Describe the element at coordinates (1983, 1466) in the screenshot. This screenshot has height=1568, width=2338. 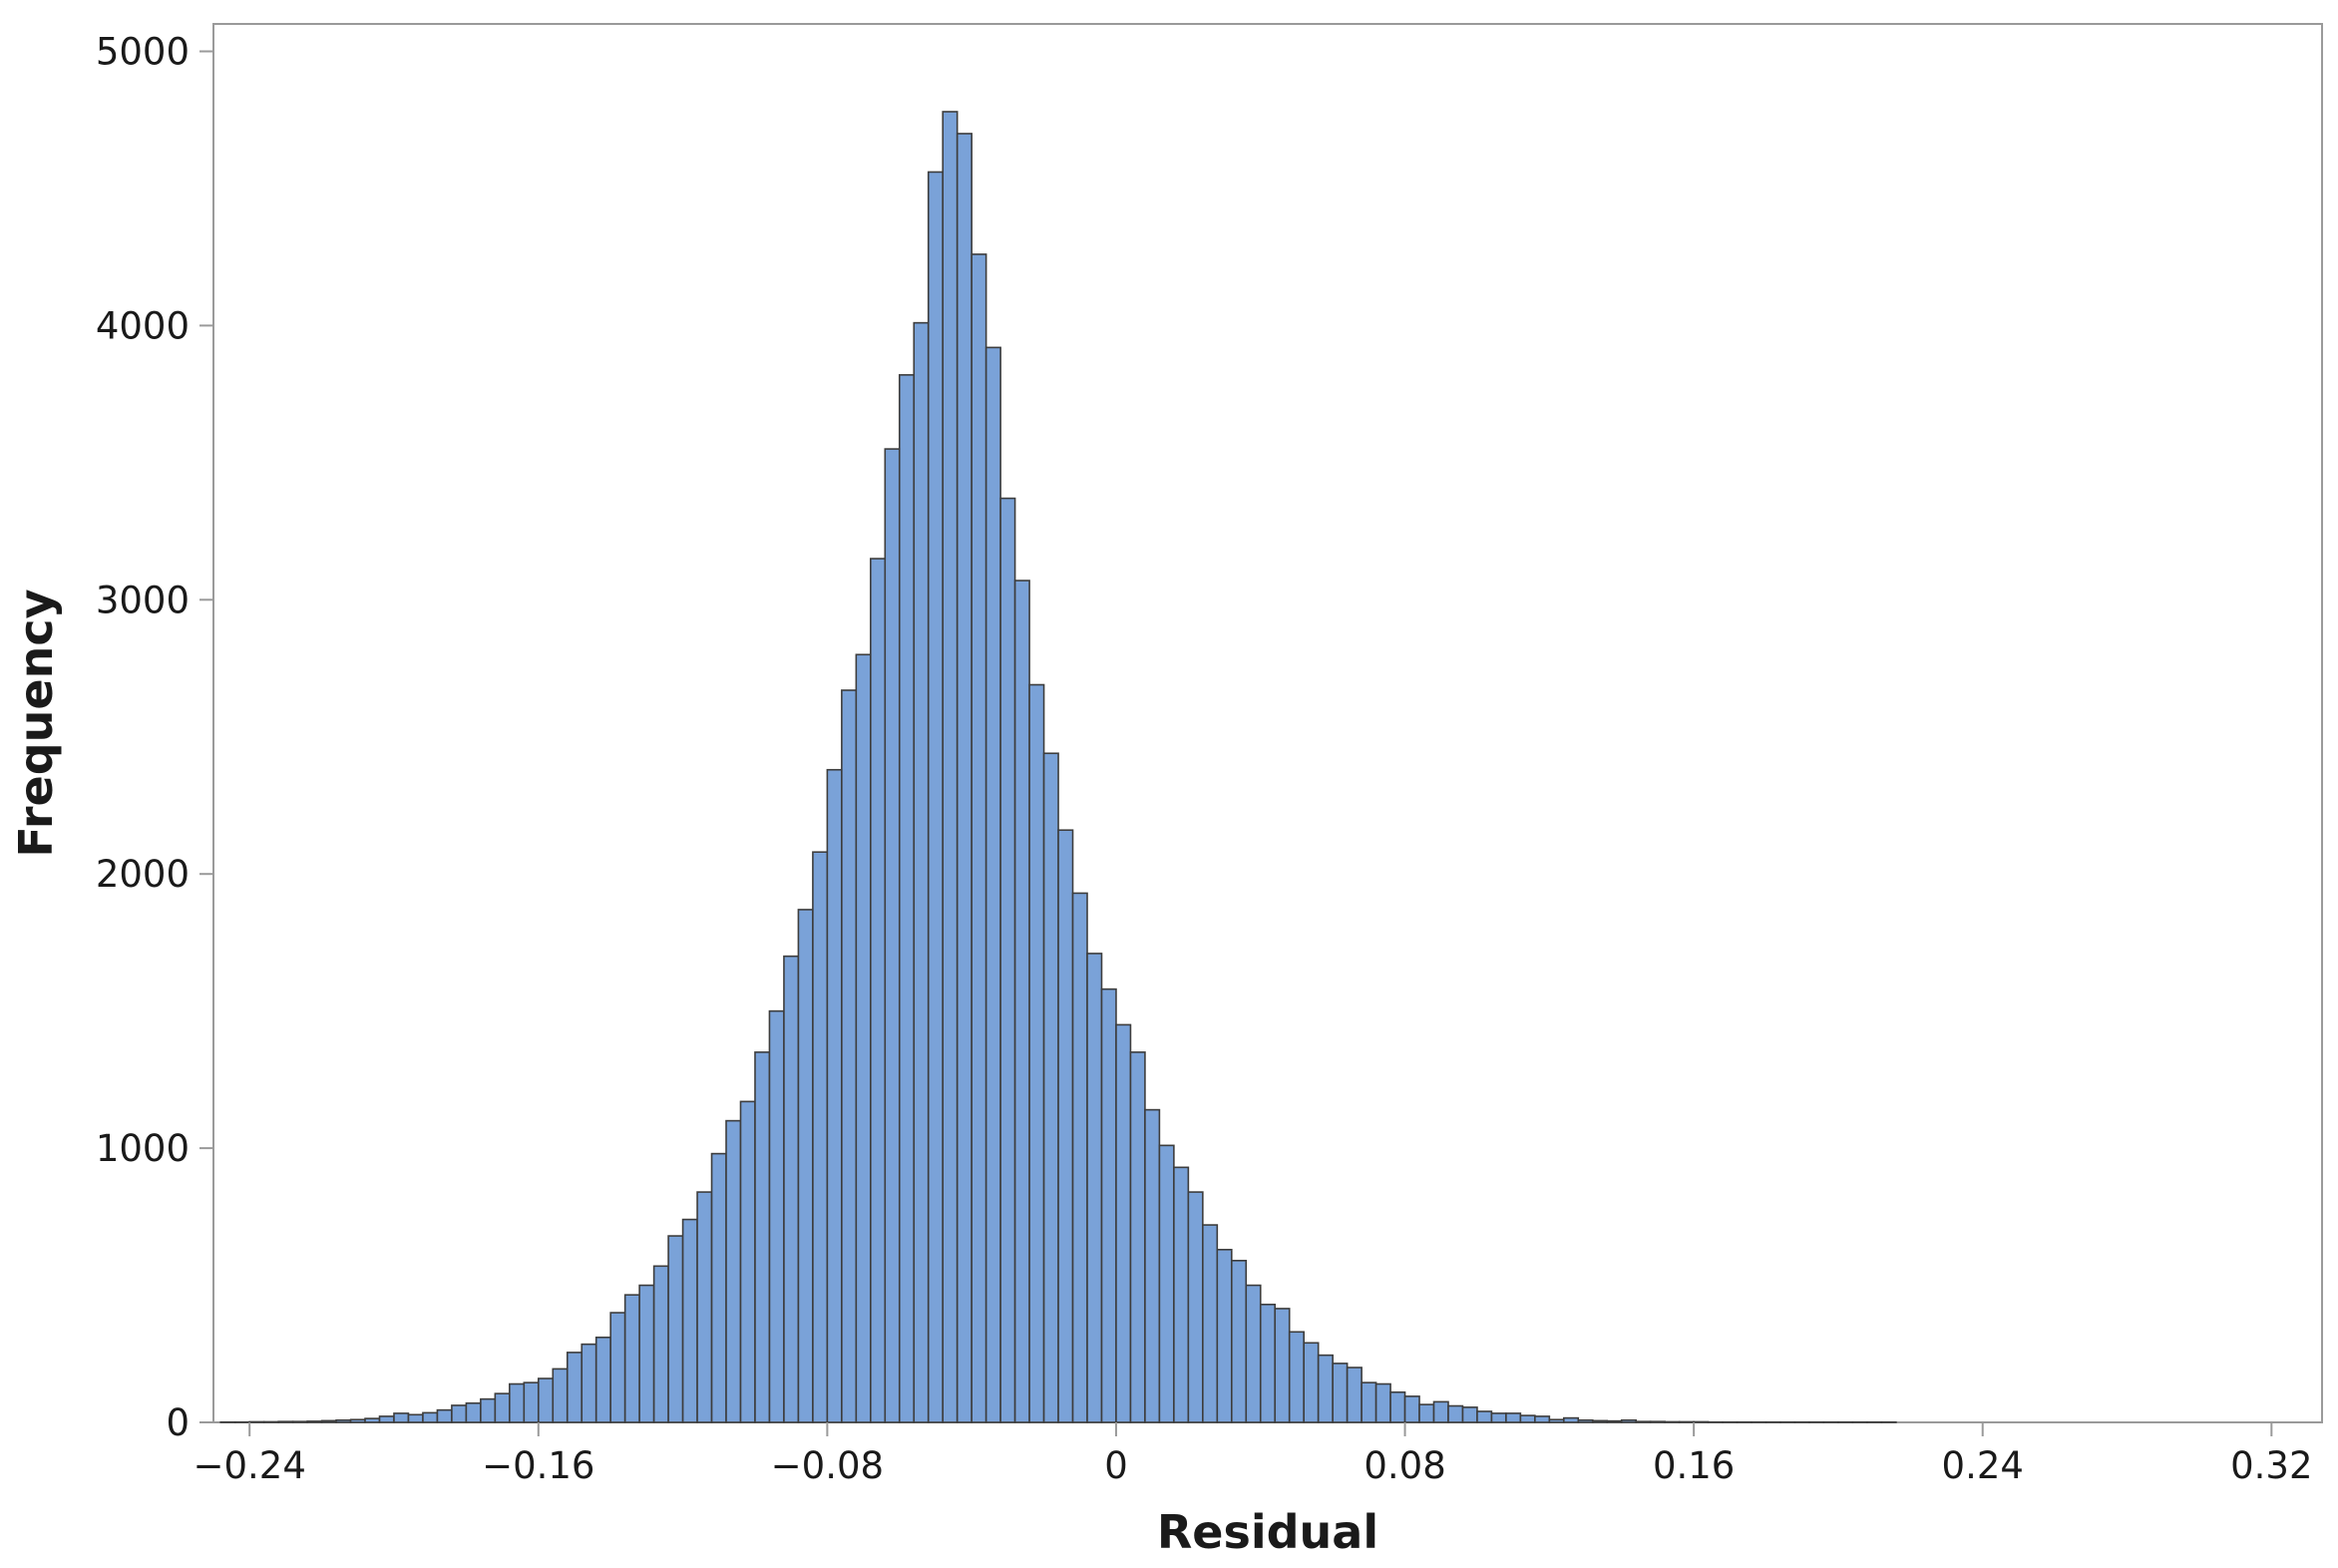
I see `x-tick-label: 0.24` at that location.